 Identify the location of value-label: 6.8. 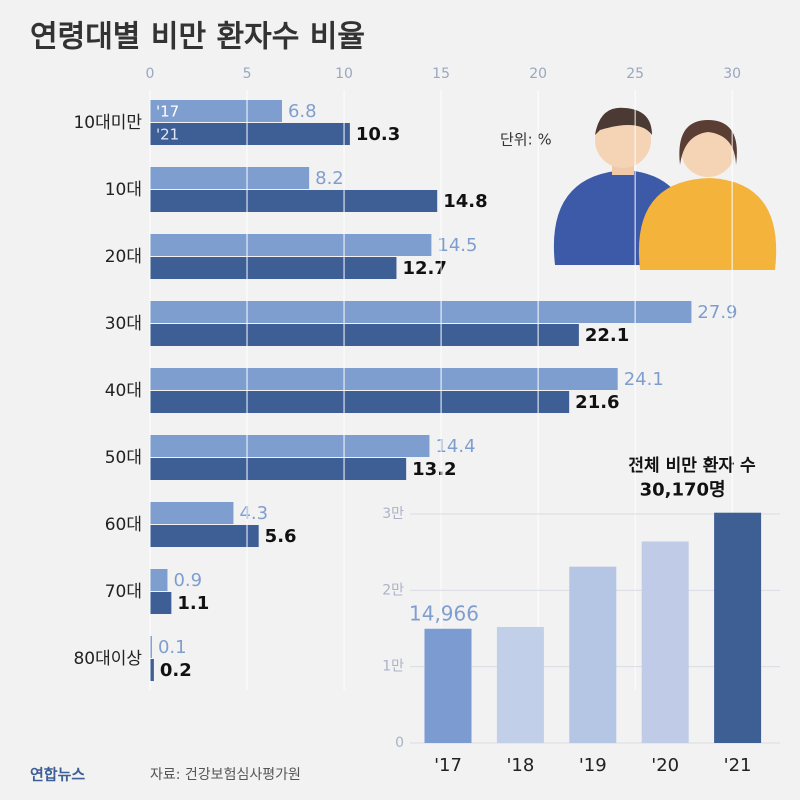
(302, 111).